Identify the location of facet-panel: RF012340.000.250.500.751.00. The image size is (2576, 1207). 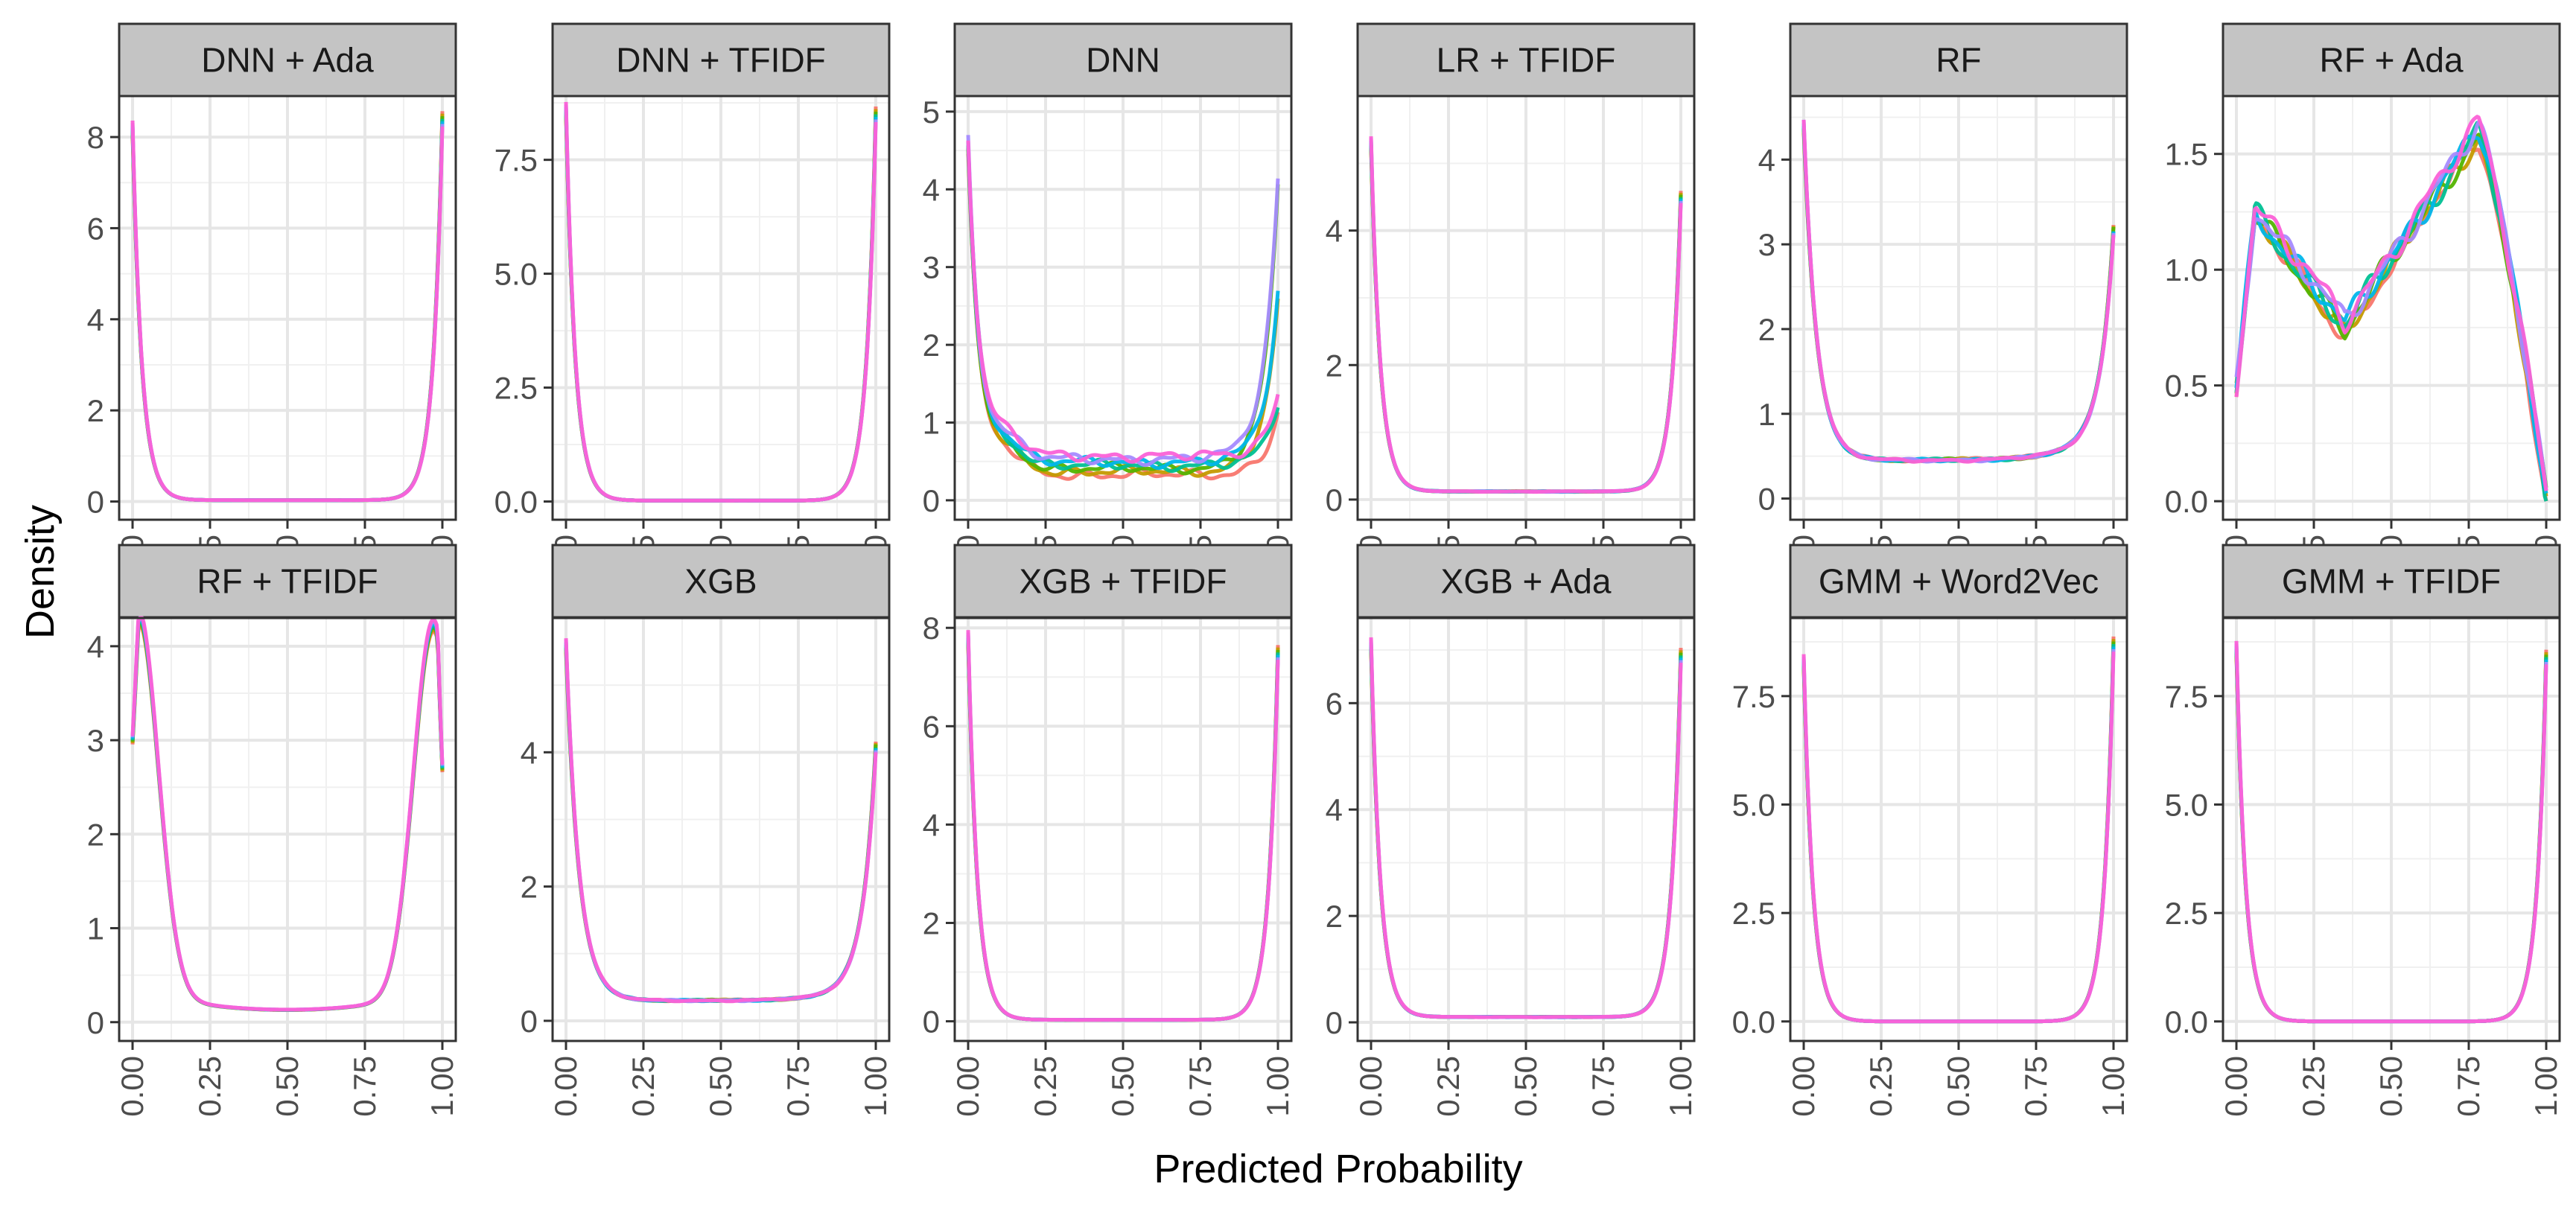
(1944, 309).